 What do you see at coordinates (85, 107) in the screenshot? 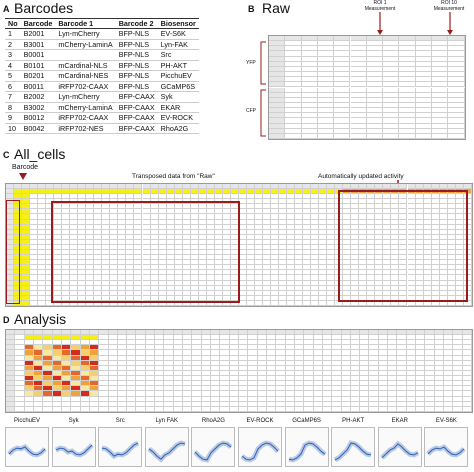
I see `barcodes-cell: mCherry-LaminA` at bounding box center [85, 107].